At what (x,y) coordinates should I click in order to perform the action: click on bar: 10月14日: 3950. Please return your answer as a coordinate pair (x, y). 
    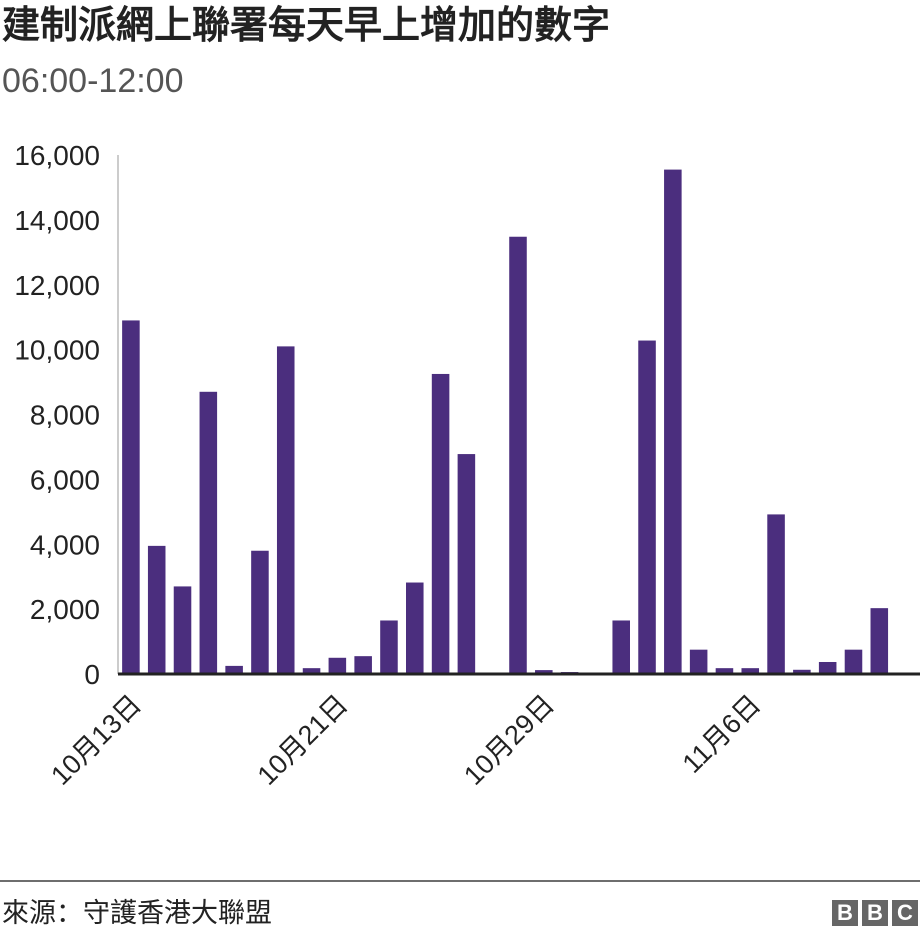
    Looking at the image, I should click on (156, 609).